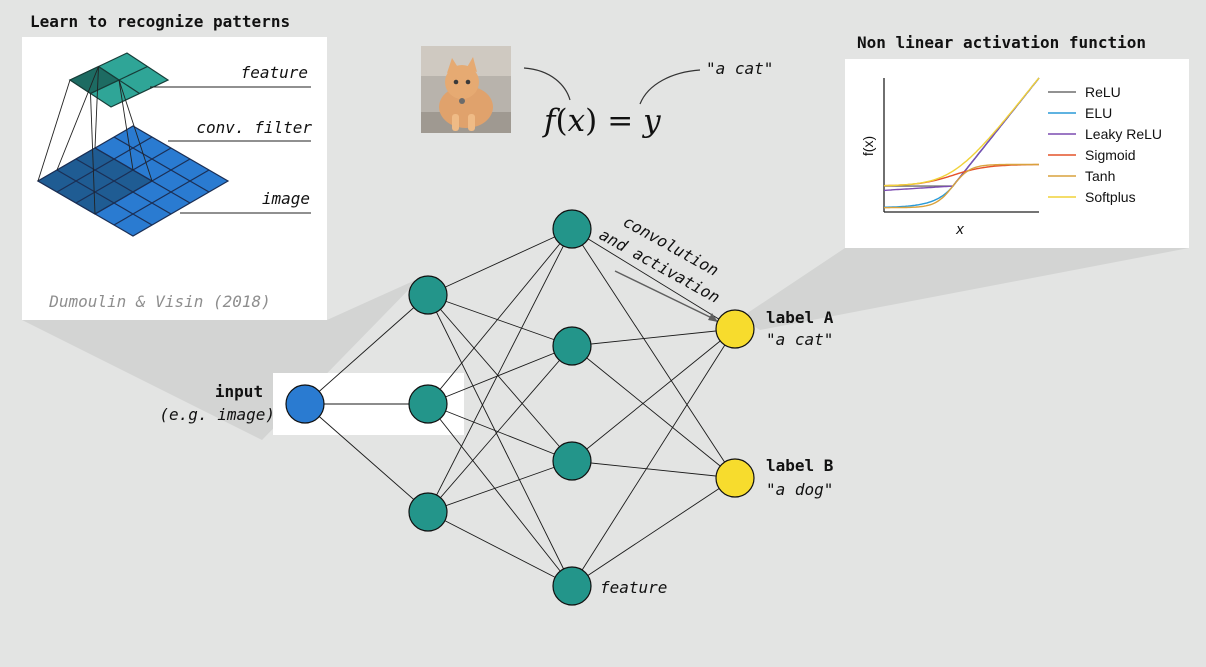 This screenshot has width=1206, height=667. What do you see at coordinates (665, 295) in the screenshot?
I see `convolution-arrow` at bounding box center [665, 295].